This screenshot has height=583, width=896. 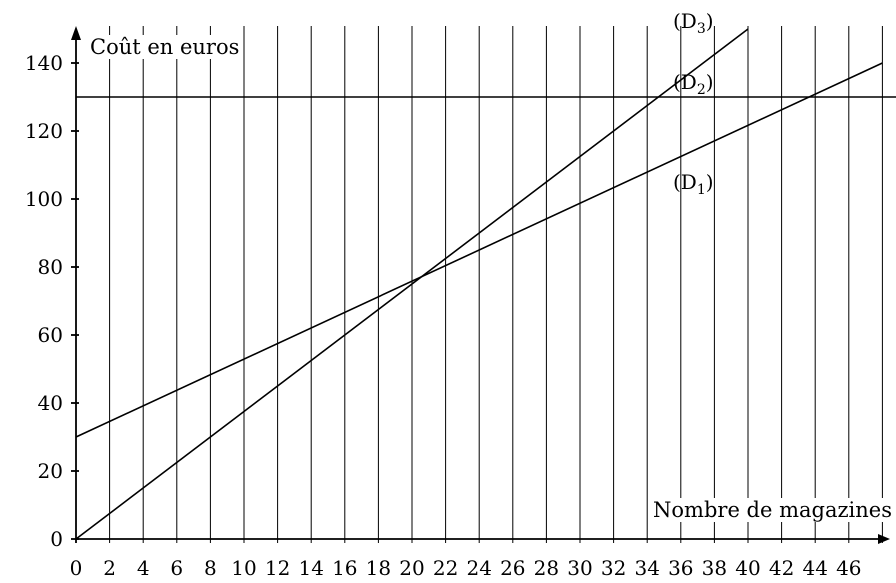 What do you see at coordinates (772, 510) in the screenshot?
I see `x-axis-label: Nombre de magazines` at bounding box center [772, 510].